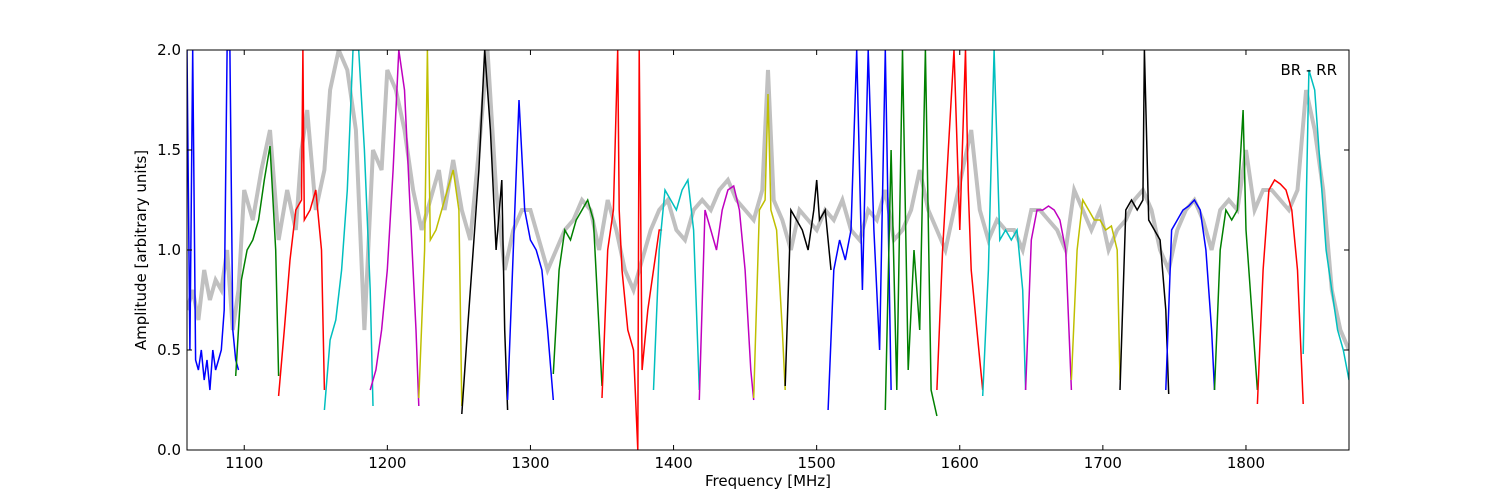 The height and width of the screenshot is (500, 1500). What do you see at coordinates (169, 150) in the screenshot?
I see `y-tick-label: 1.5` at bounding box center [169, 150].